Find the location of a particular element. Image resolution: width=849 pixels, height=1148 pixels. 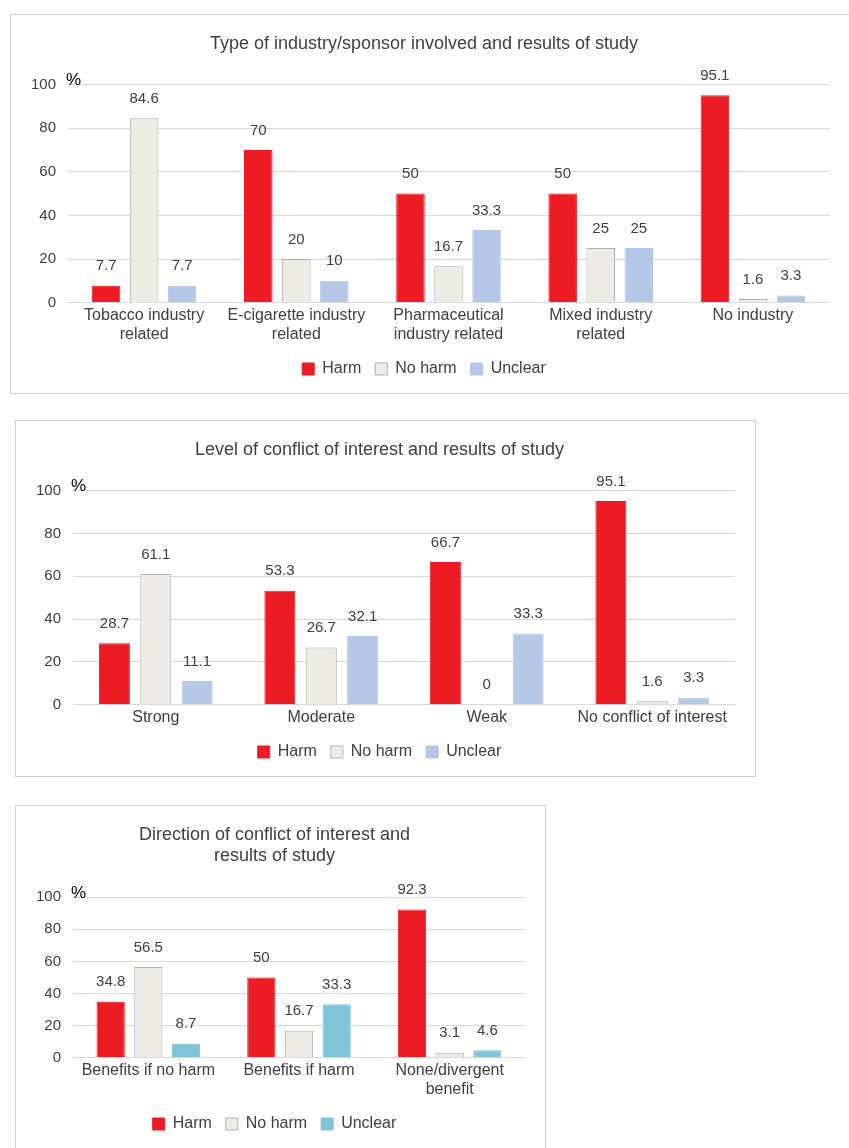

data-label: 53.3 is located at coordinates (280, 570).